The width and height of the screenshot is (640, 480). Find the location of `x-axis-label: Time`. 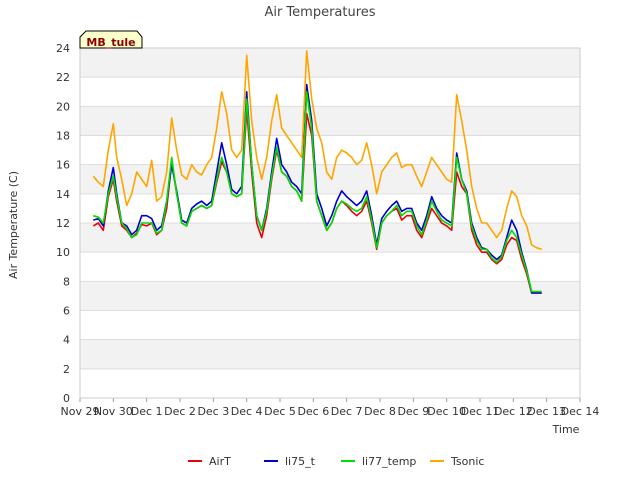

x-axis-label: Time is located at coordinates (566, 429).